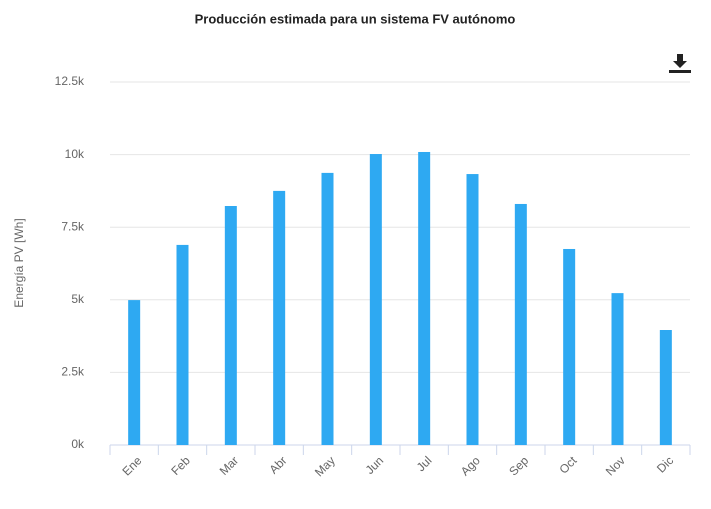 This screenshot has height=509, width=711. Describe the element at coordinates (615, 465) in the screenshot. I see `x-tick-label: Nov` at that location.